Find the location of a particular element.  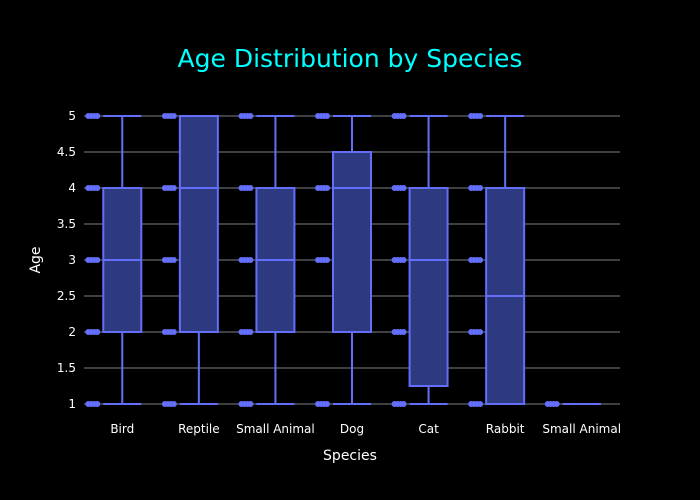

y-axis-ticks: 1 1.5 2 2.5 3 3.5 4 4.5 5 is located at coordinates (66, 260).